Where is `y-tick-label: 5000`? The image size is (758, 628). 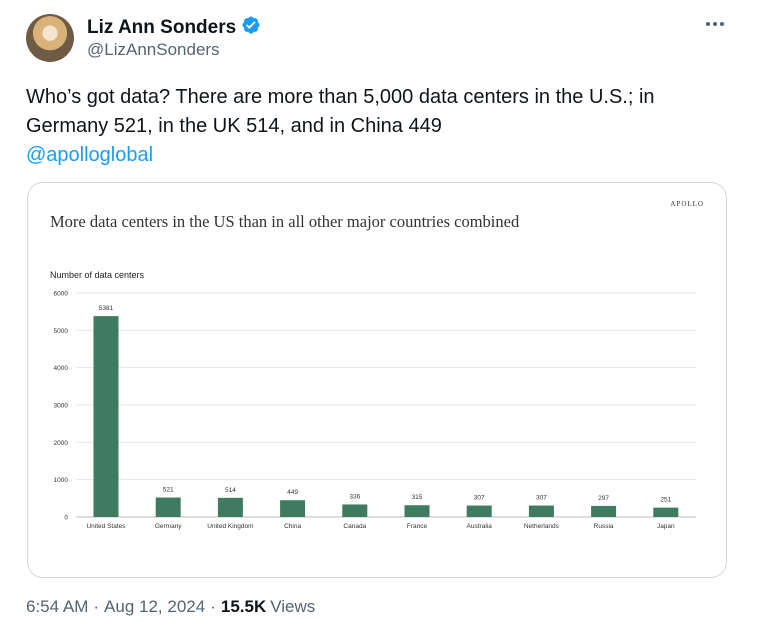
y-tick-label: 5000 is located at coordinates (61, 331).